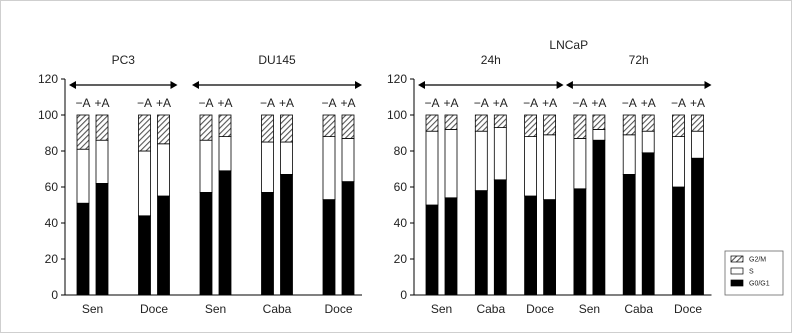 This screenshot has height=334, width=792. I want to click on y-tick-label: 20, so click(401, 259).